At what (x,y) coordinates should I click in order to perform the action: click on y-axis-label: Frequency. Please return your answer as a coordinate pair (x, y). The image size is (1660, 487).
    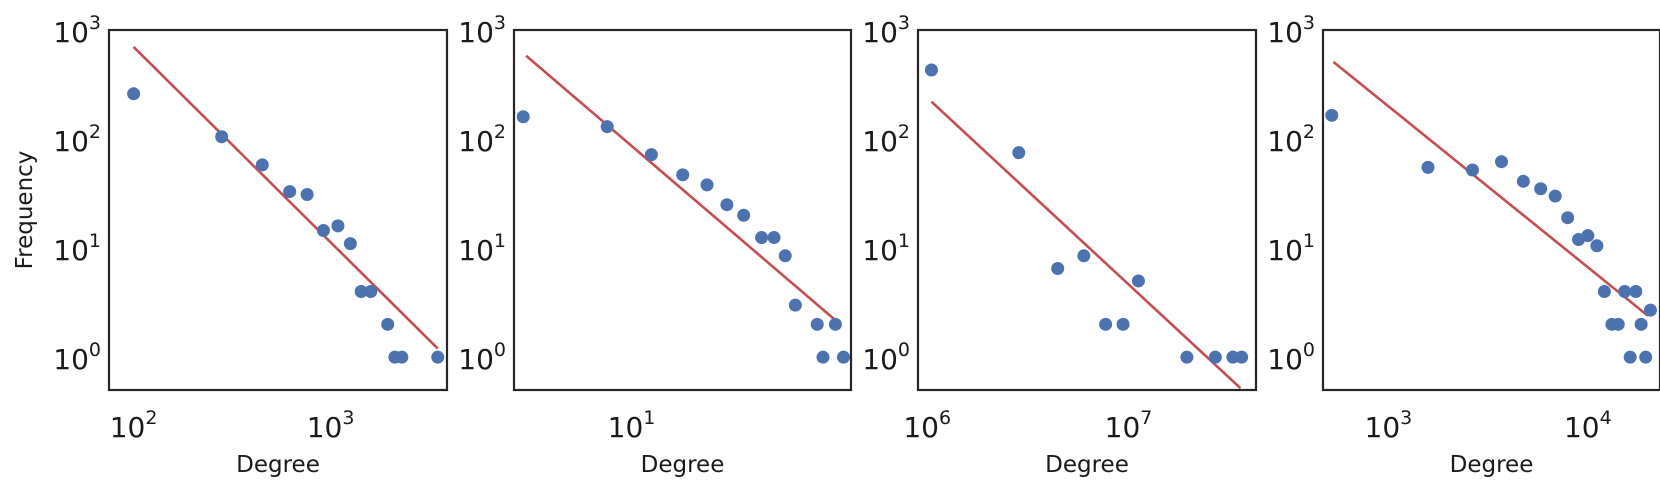
    Looking at the image, I should click on (25, 210).